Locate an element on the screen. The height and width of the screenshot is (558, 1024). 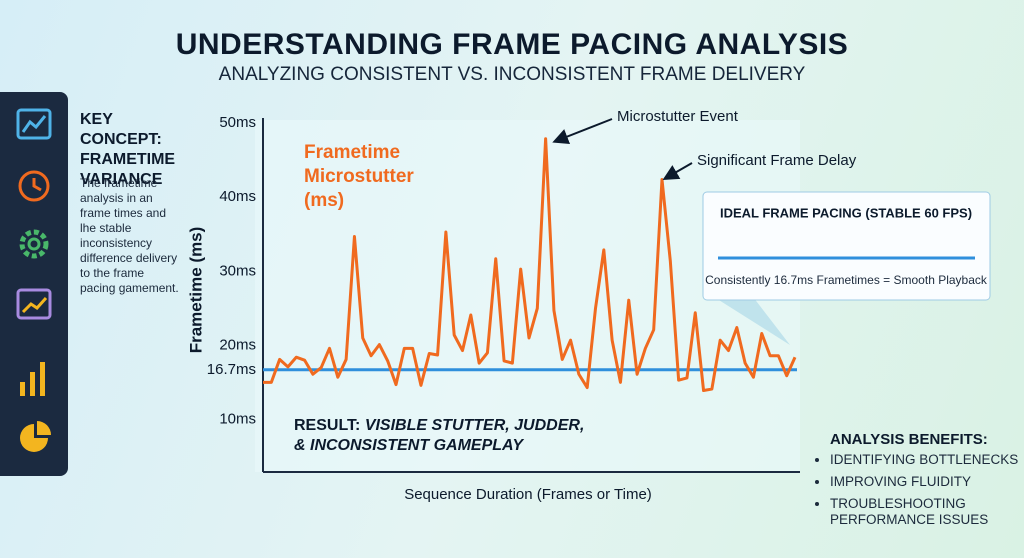
legend-entry: Frametime Microstutter (ms) is located at coordinates (359, 176).